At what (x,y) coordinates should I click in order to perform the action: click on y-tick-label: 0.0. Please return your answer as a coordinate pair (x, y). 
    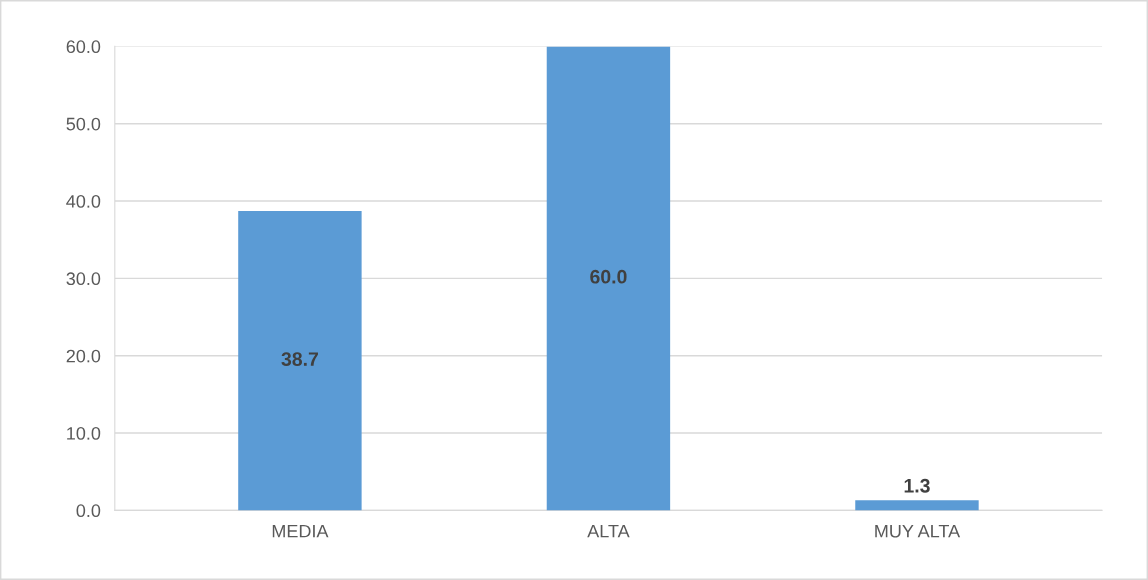
    Looking at the image, I should click on (88, 511).